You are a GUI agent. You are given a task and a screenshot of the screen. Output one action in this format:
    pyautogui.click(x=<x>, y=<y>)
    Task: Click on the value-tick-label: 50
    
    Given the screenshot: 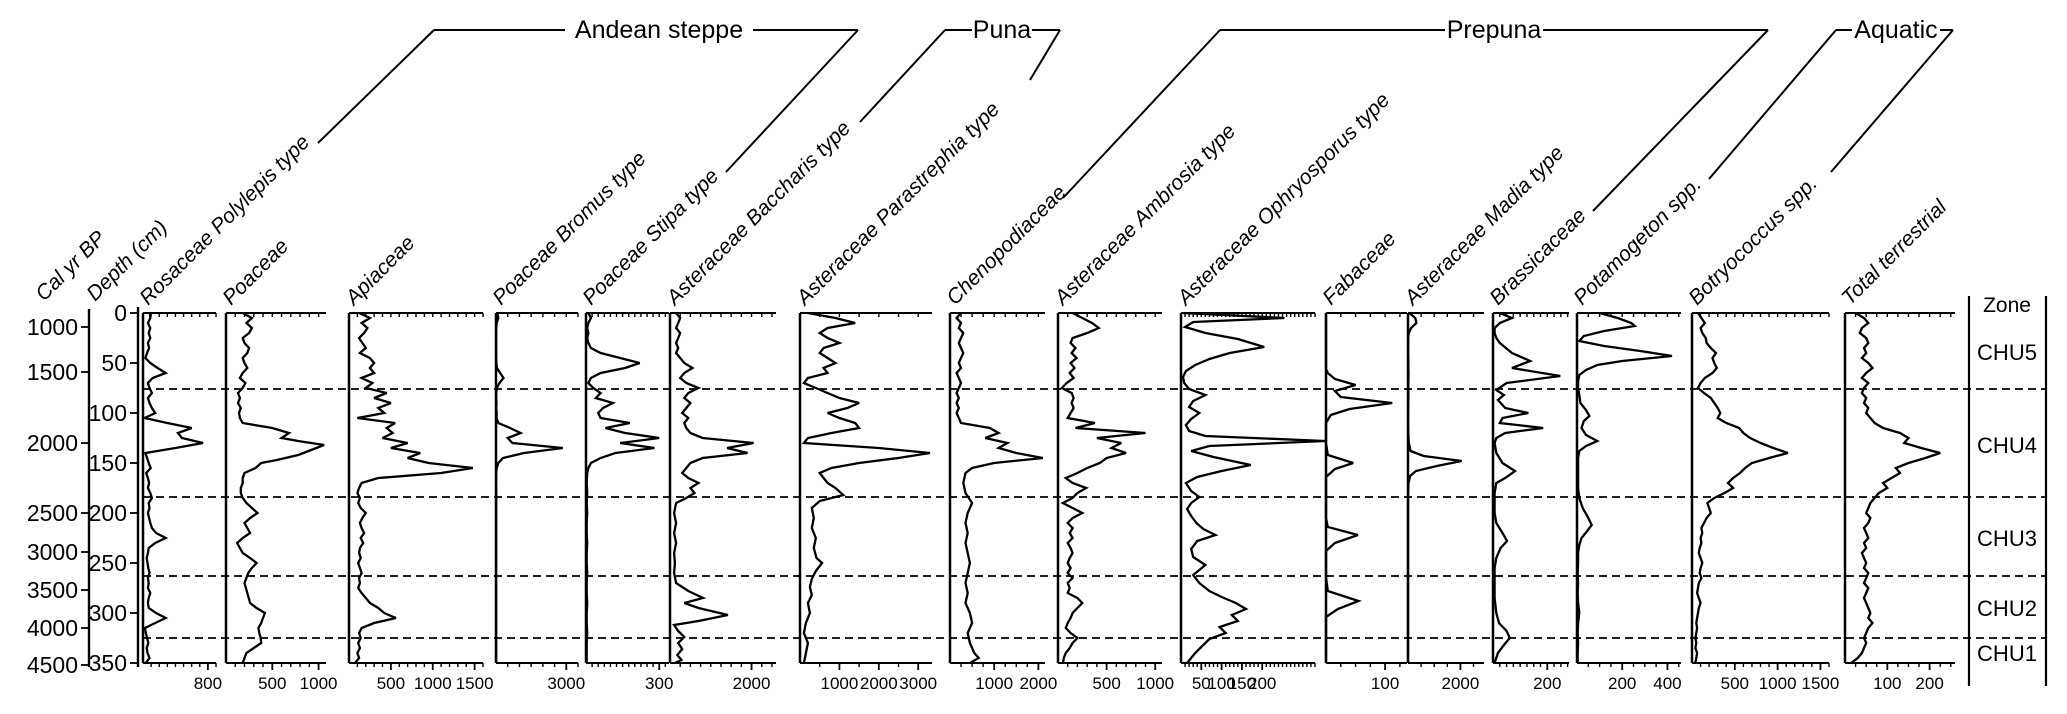 What is the action you would take?
    pyautogui.click(x=1201, y=683)
    